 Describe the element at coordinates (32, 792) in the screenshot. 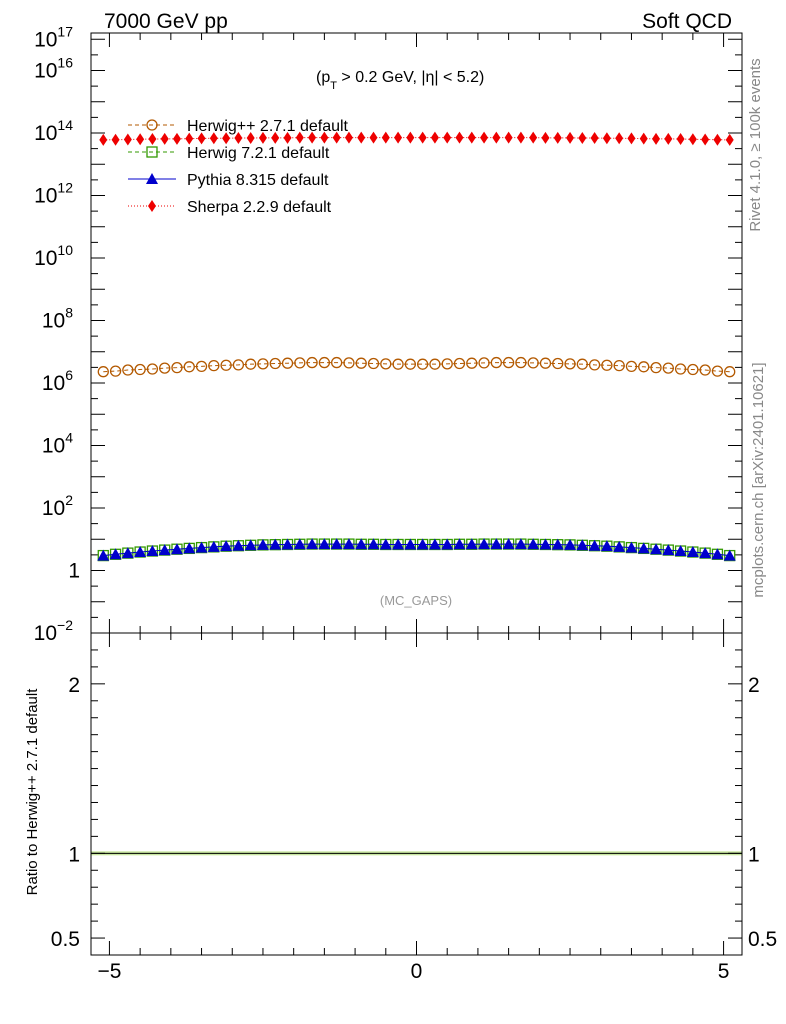

I see `ratio-ylabel: Ratio to Herwig++ 2.7.1 default` at that location.